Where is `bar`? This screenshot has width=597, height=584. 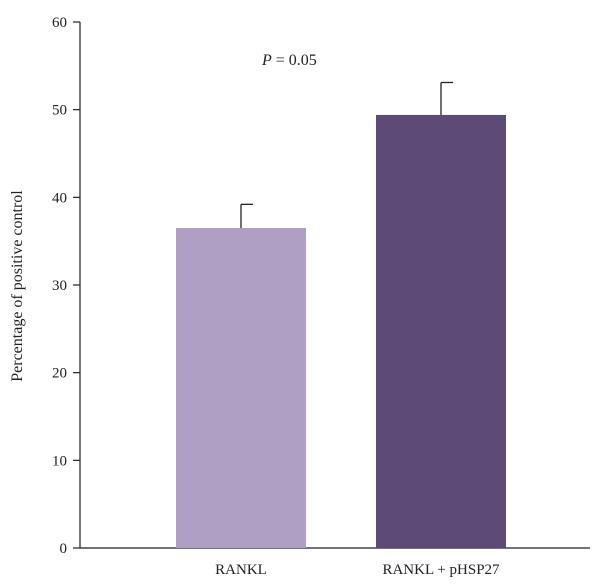
bar is located at coordinates (241, 388).